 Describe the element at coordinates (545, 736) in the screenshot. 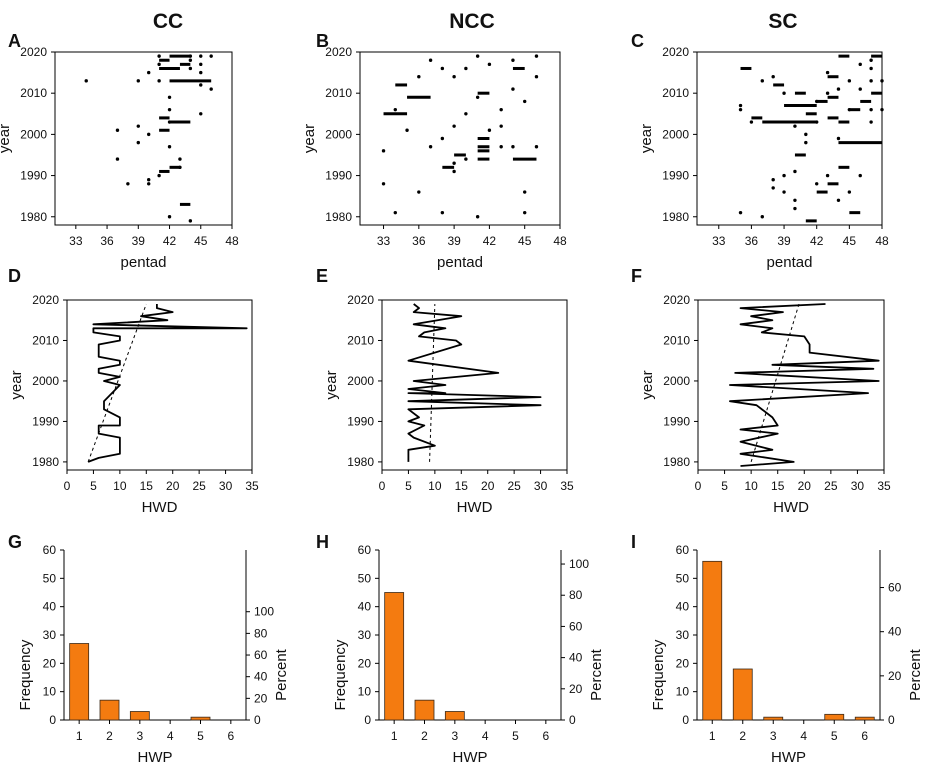

I see `panel-h-xtick-6: 6` at that location.